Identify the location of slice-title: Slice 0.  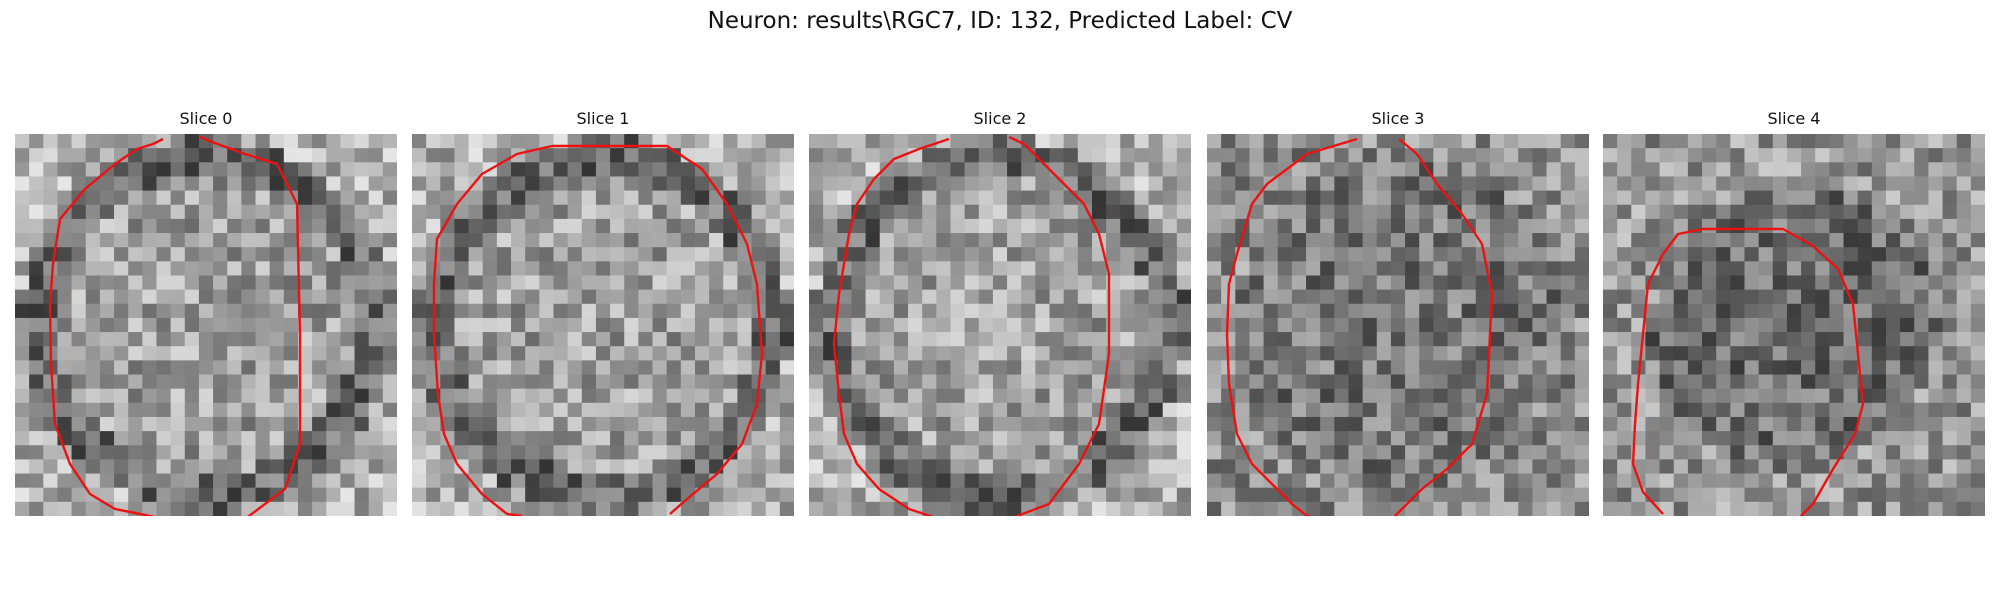
(206, 118).